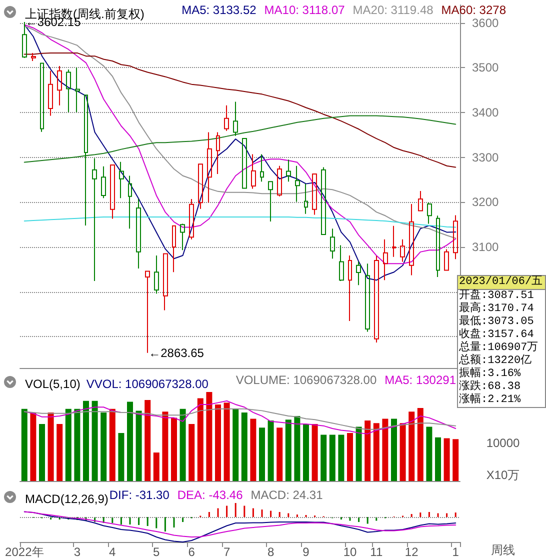 The image size is (546, 560). I want to click on y-tick-label: 3600, so click(486, 23).